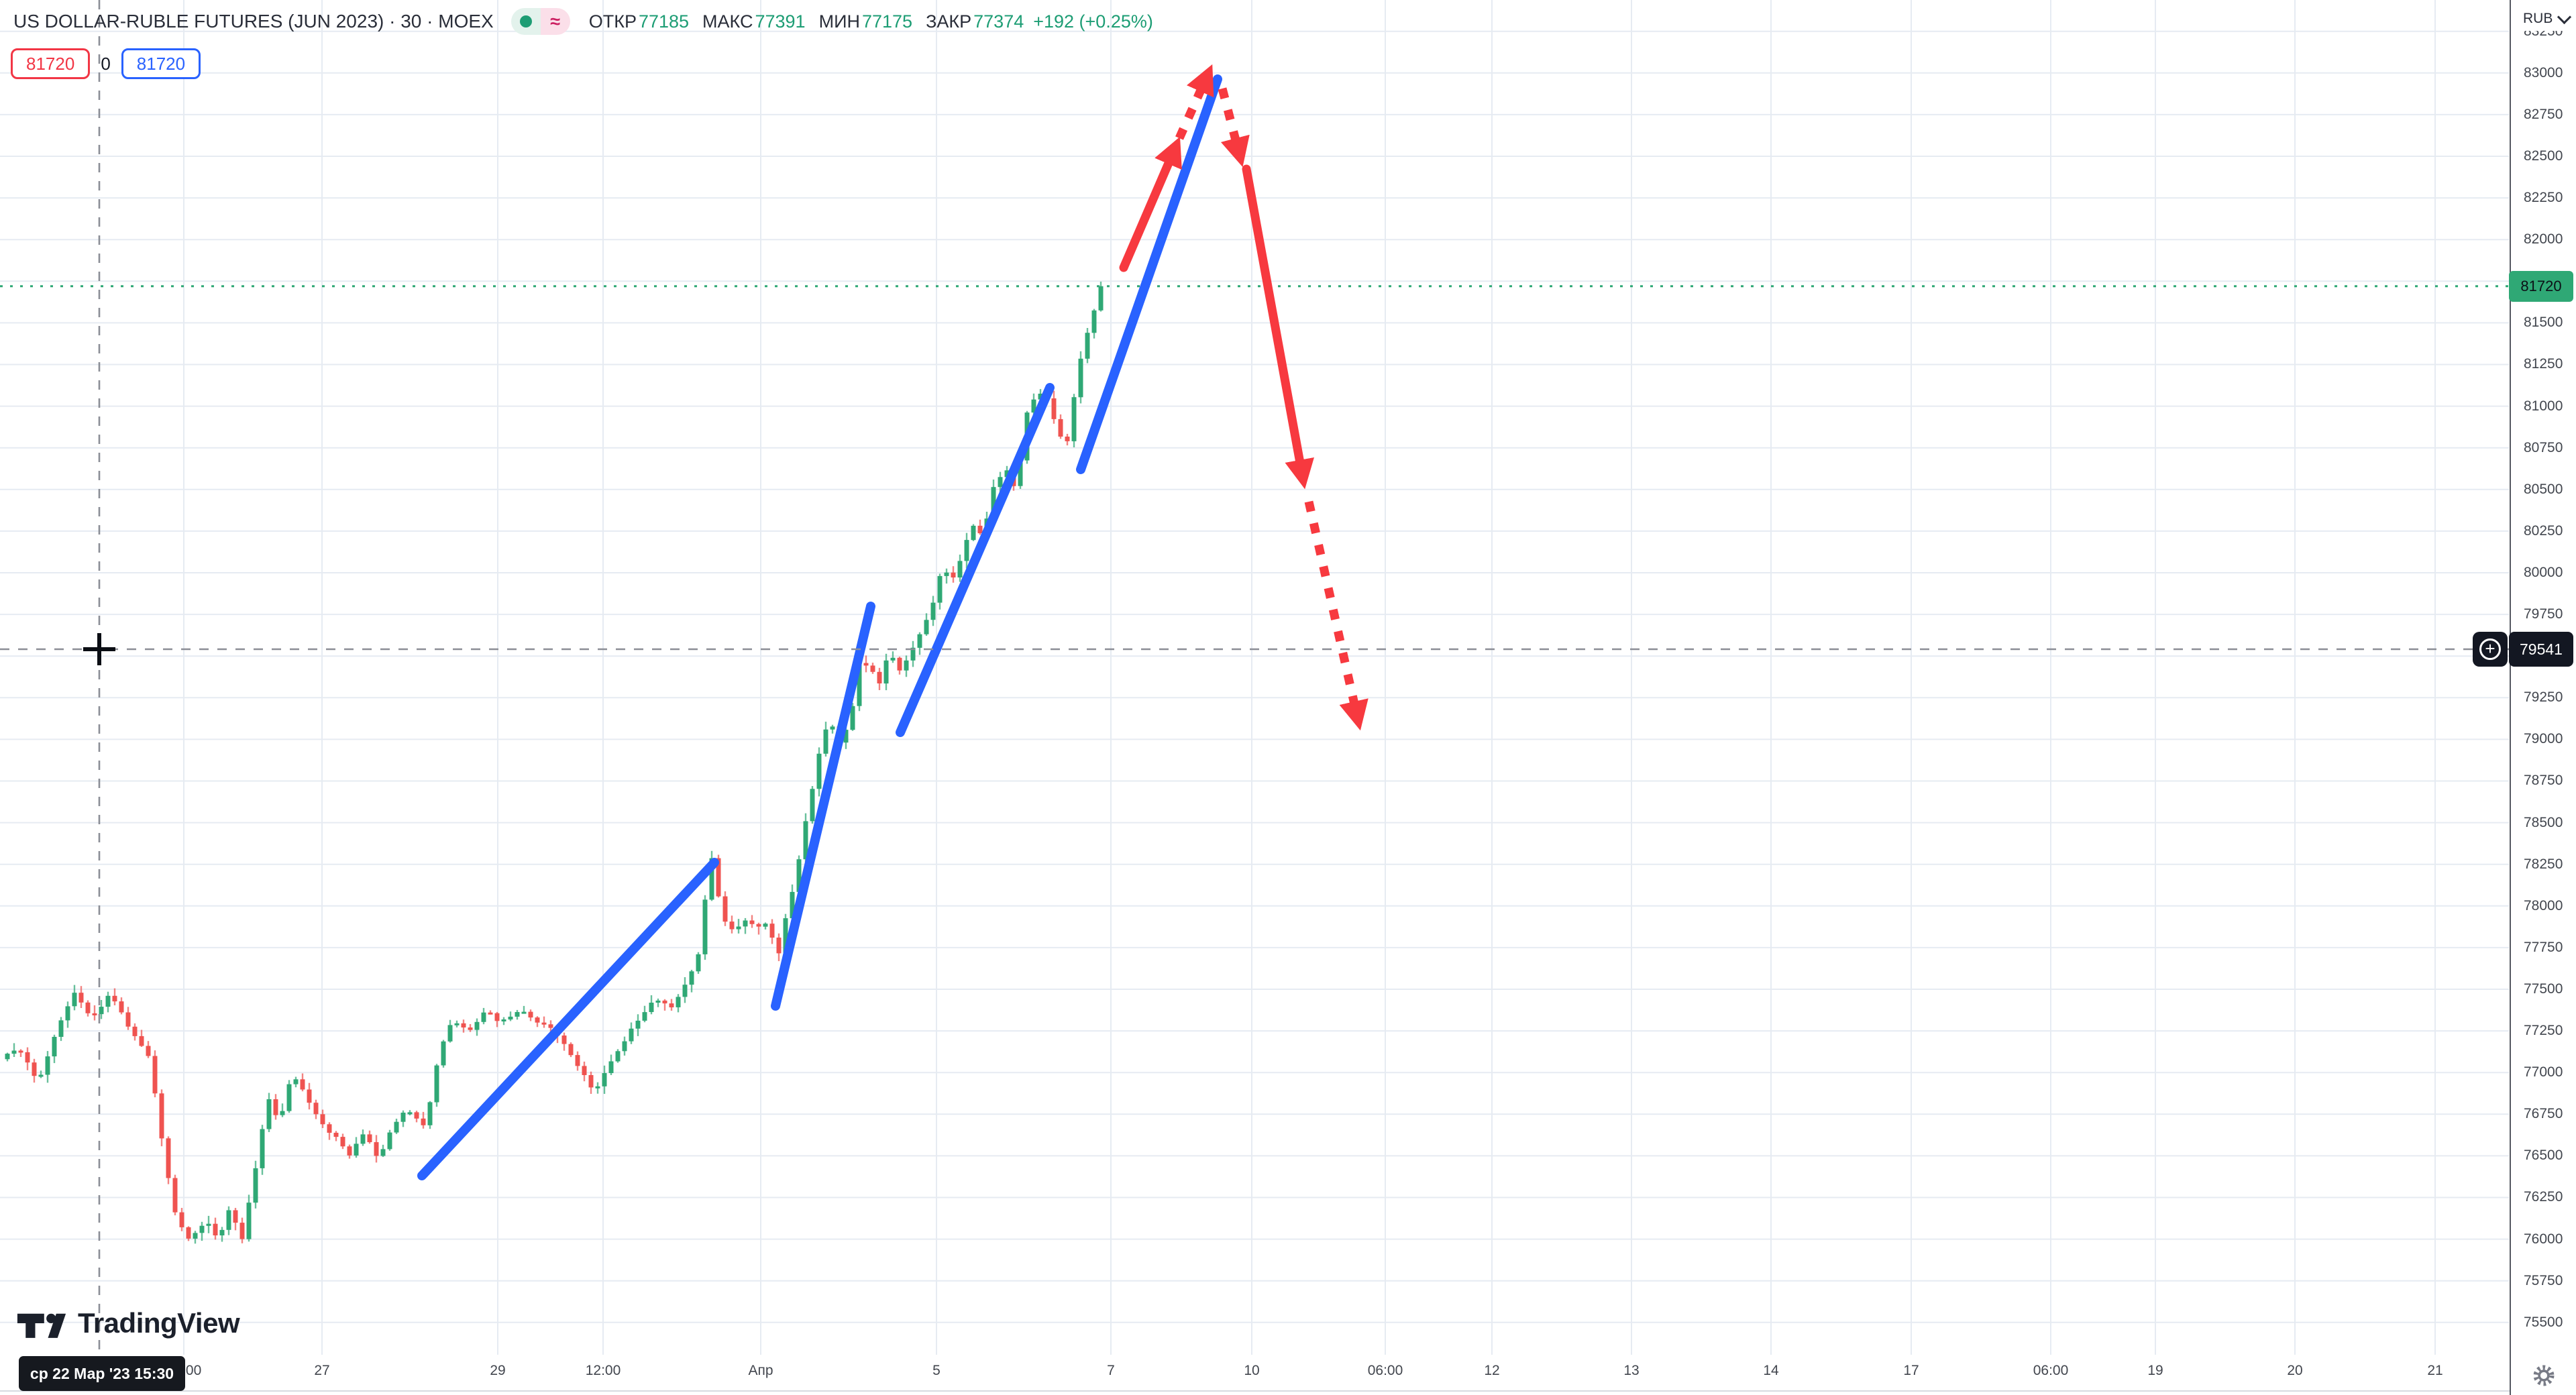 This screenshot has height=1395, width=2576. Describe the element at coordinates (1252, 1370) in the screenshot. I see `time-tick-label: 10` at that location.